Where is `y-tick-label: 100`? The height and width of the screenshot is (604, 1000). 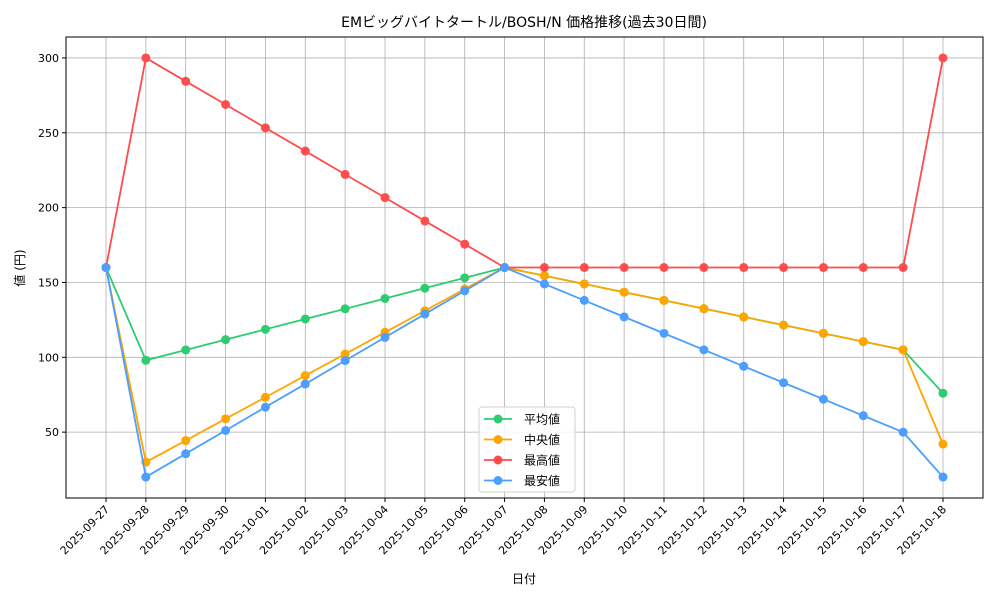
y-tick-label: 100 is located at coordinates (48, 357).